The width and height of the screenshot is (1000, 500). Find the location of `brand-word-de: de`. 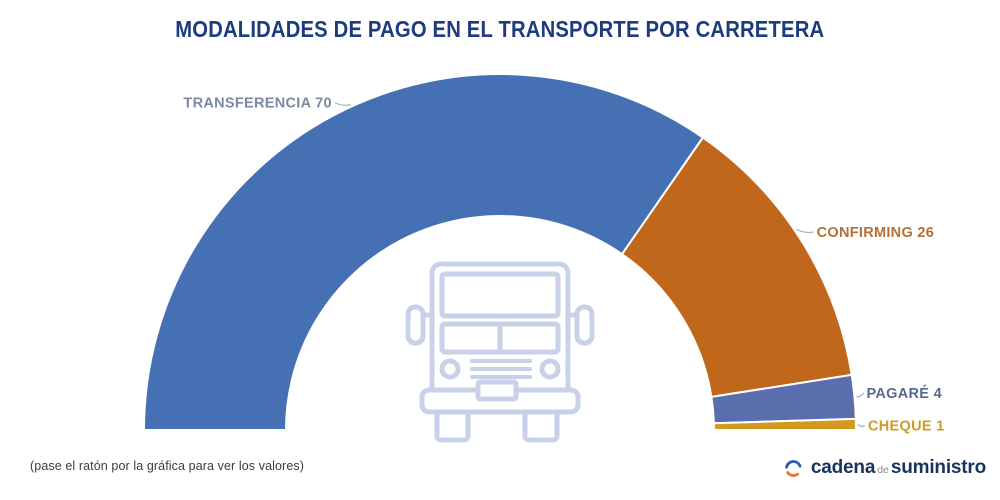

brand-word-de: de is located at coordinates (883, 470).